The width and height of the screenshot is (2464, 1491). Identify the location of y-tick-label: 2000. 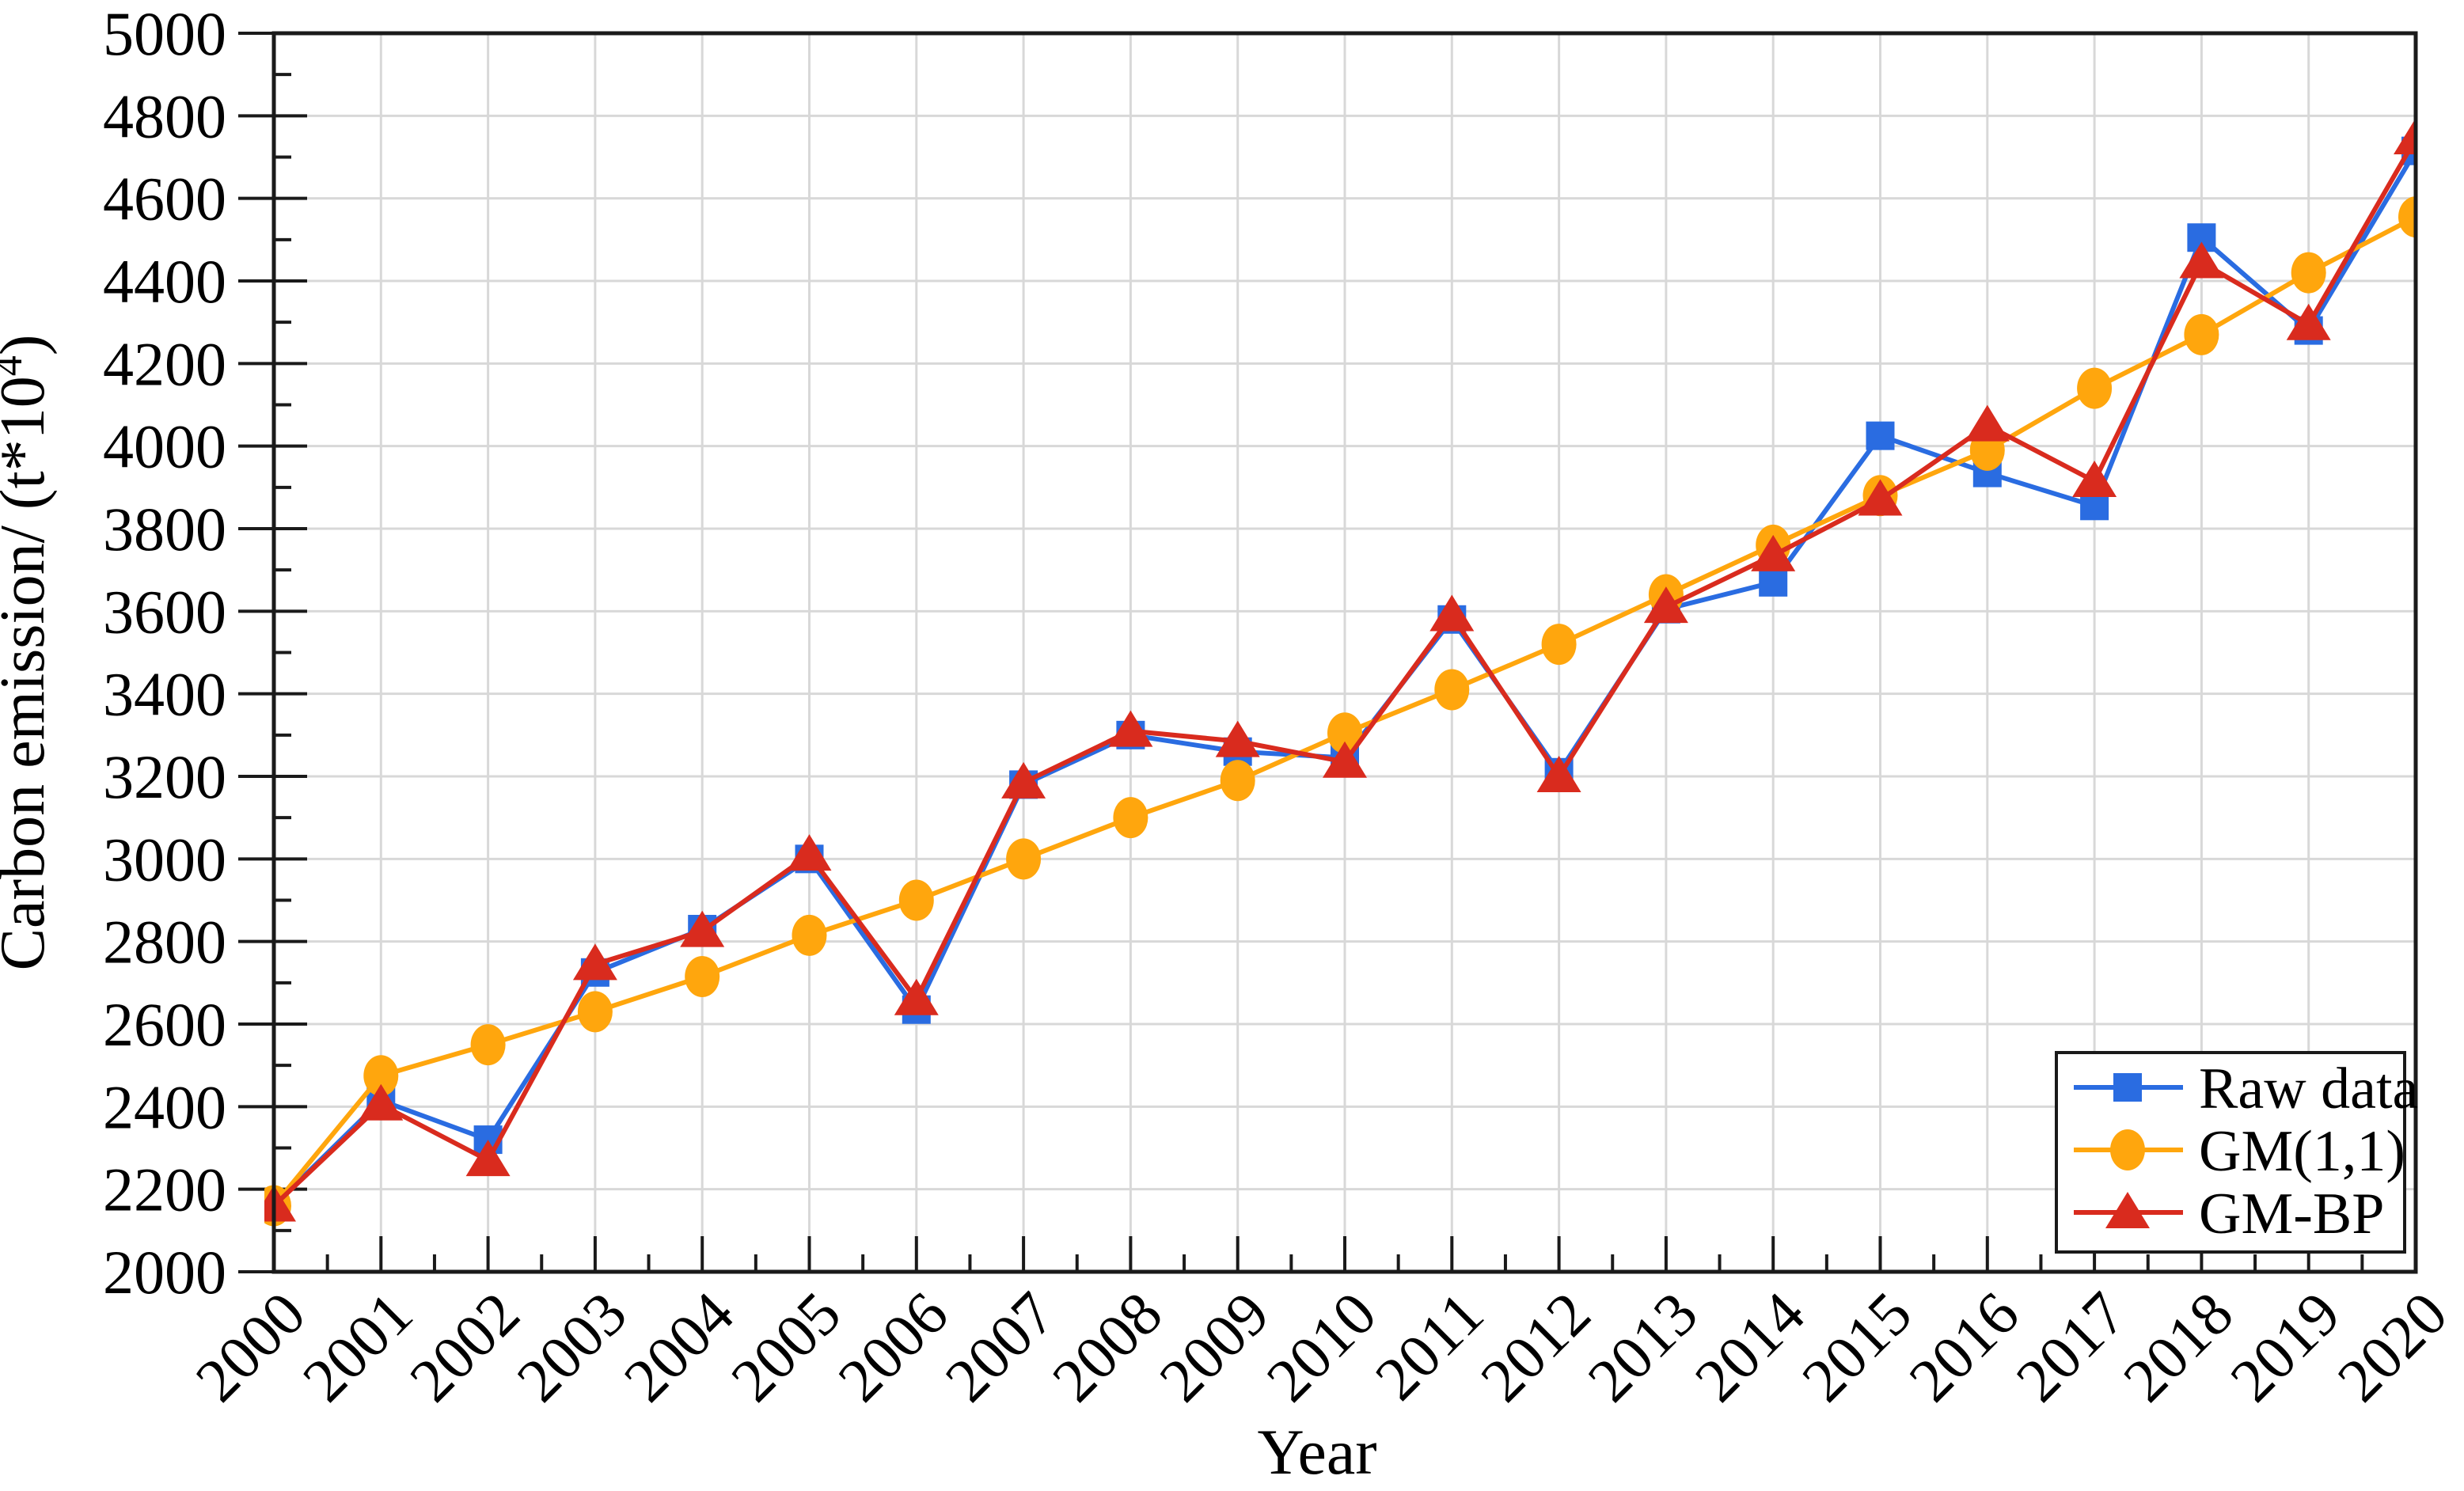
(164, 1272).